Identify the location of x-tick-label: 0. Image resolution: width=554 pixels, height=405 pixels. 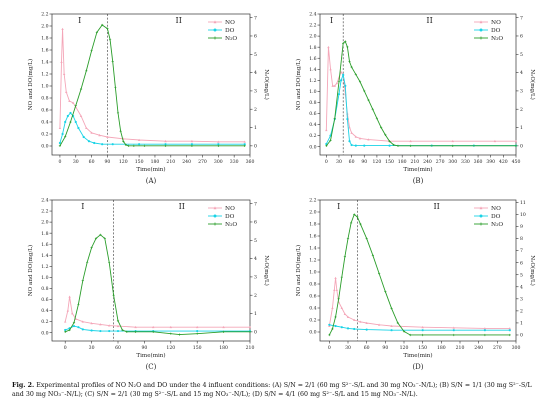
(329, 348).